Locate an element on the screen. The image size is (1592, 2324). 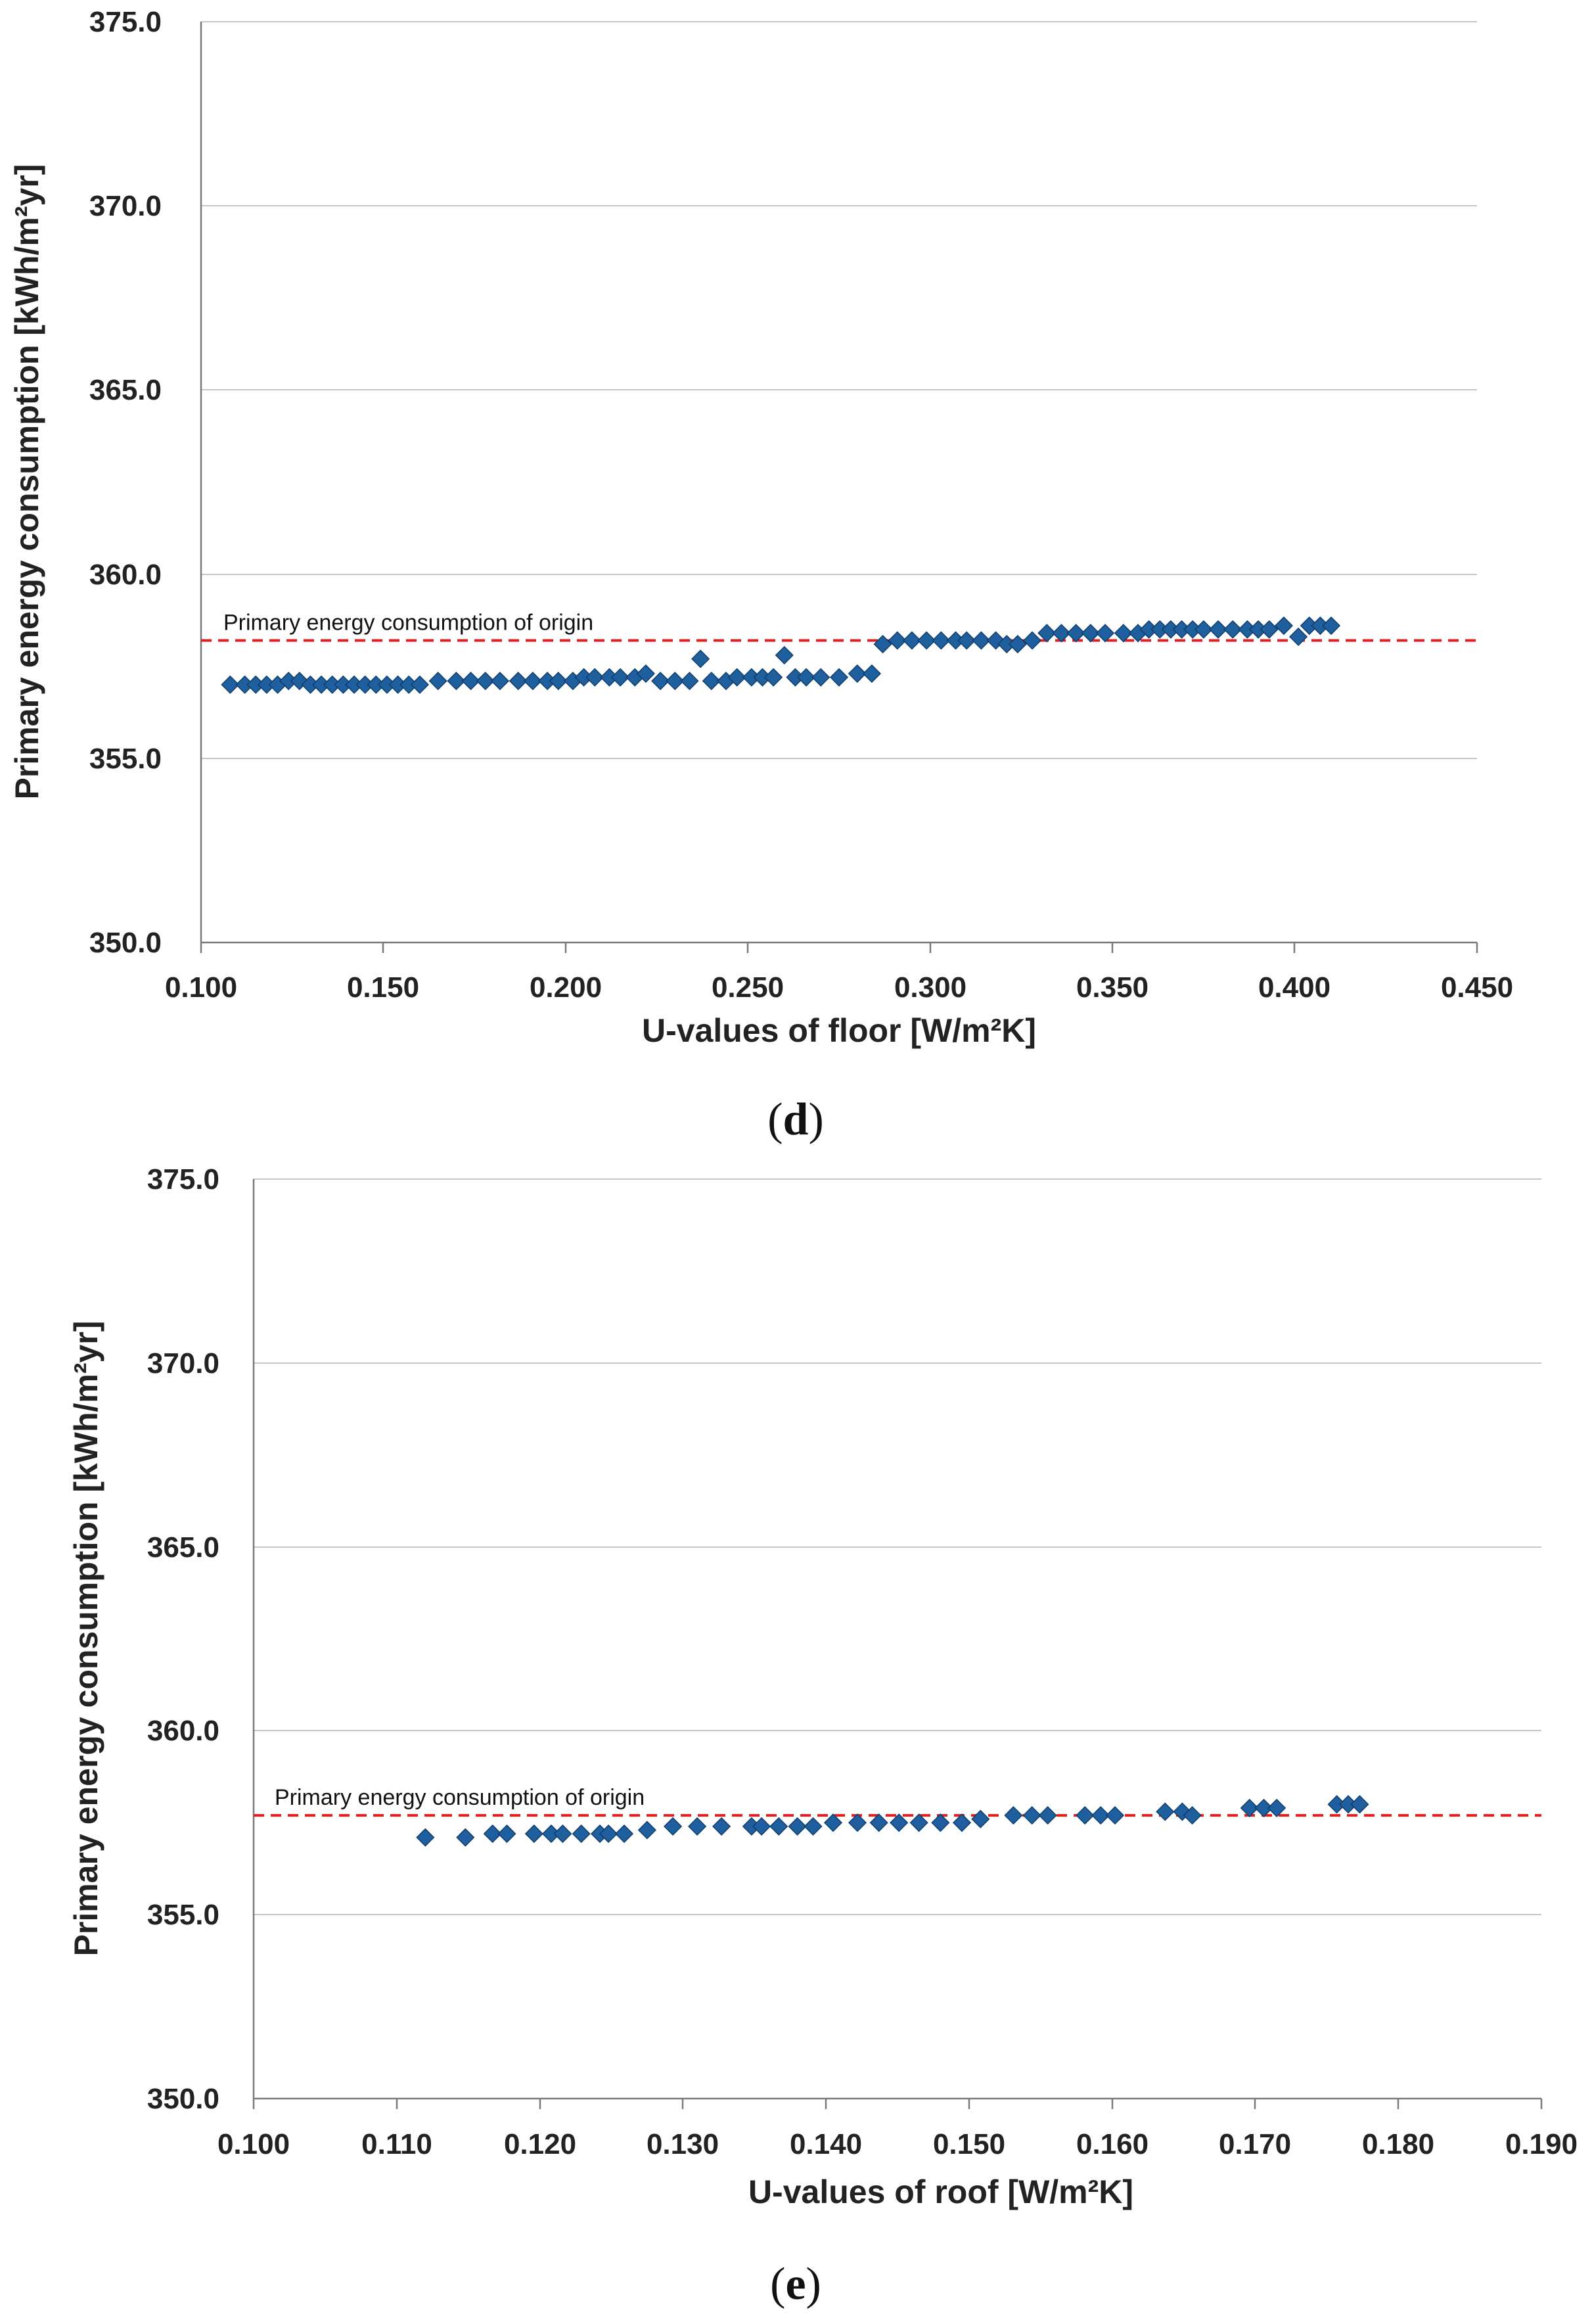
y-axis-title-floor: Primary energy consumption [kWh/m²yr] is located at coordinates (27, 482).